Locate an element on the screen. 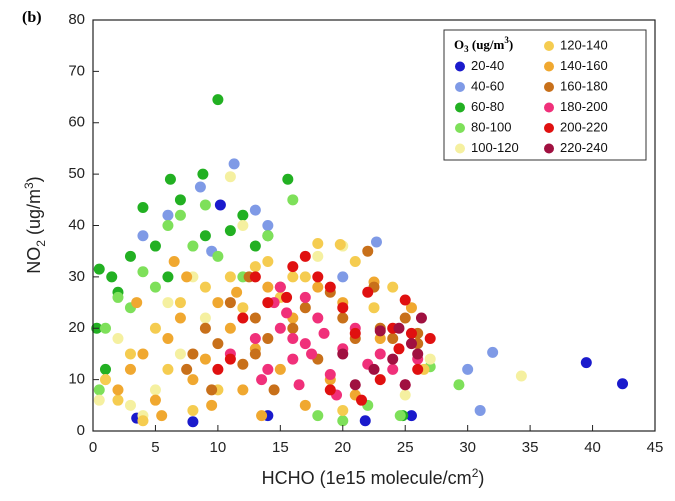 This screenshot has height=501, width=675. legend-label: 160-180 is located at coordinates (584, 85).